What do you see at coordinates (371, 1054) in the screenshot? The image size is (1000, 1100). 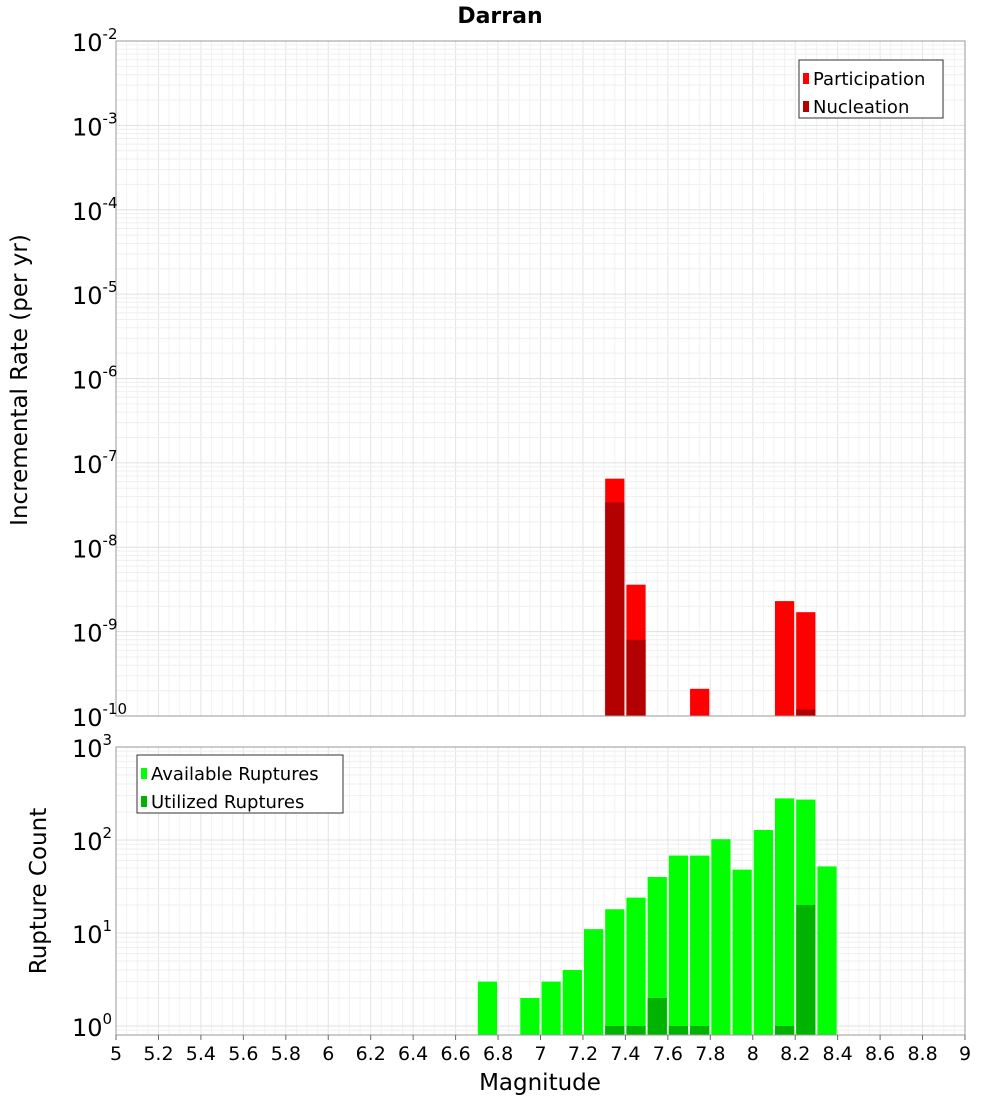 I see `x-tick-label: 6.2` at bounding box center [371, 1054].